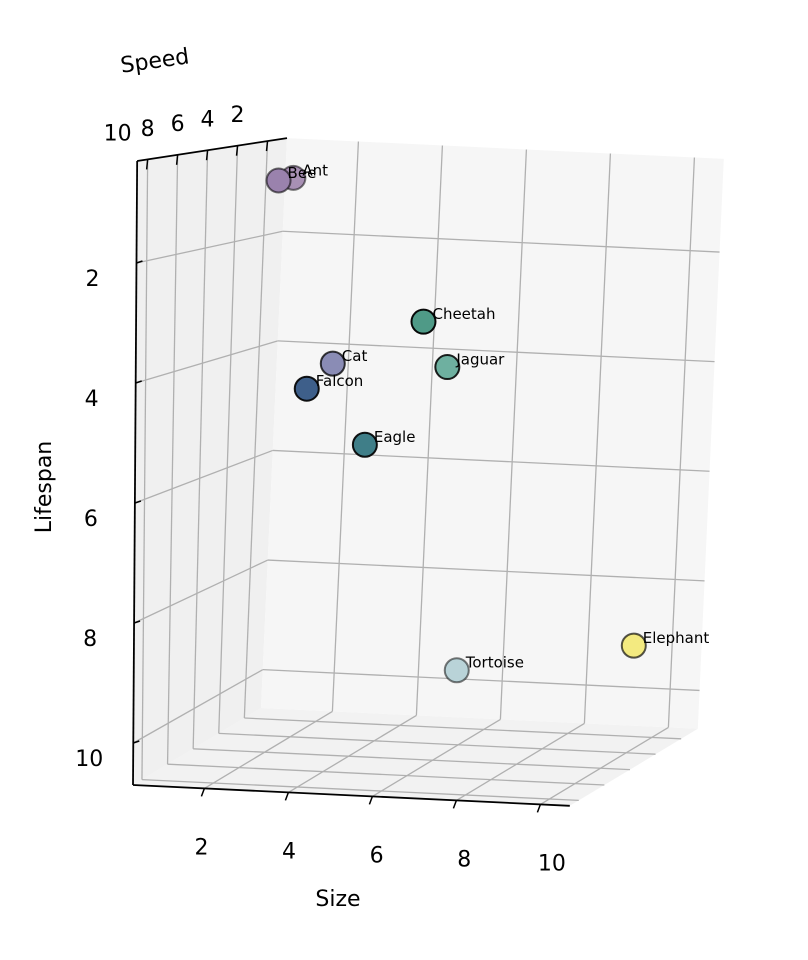 The height and width of the screenshot is (960, 808). Describe the element at coordinates (118, 133) in the screenshot. I see `y-tick-label: 10` at that location.